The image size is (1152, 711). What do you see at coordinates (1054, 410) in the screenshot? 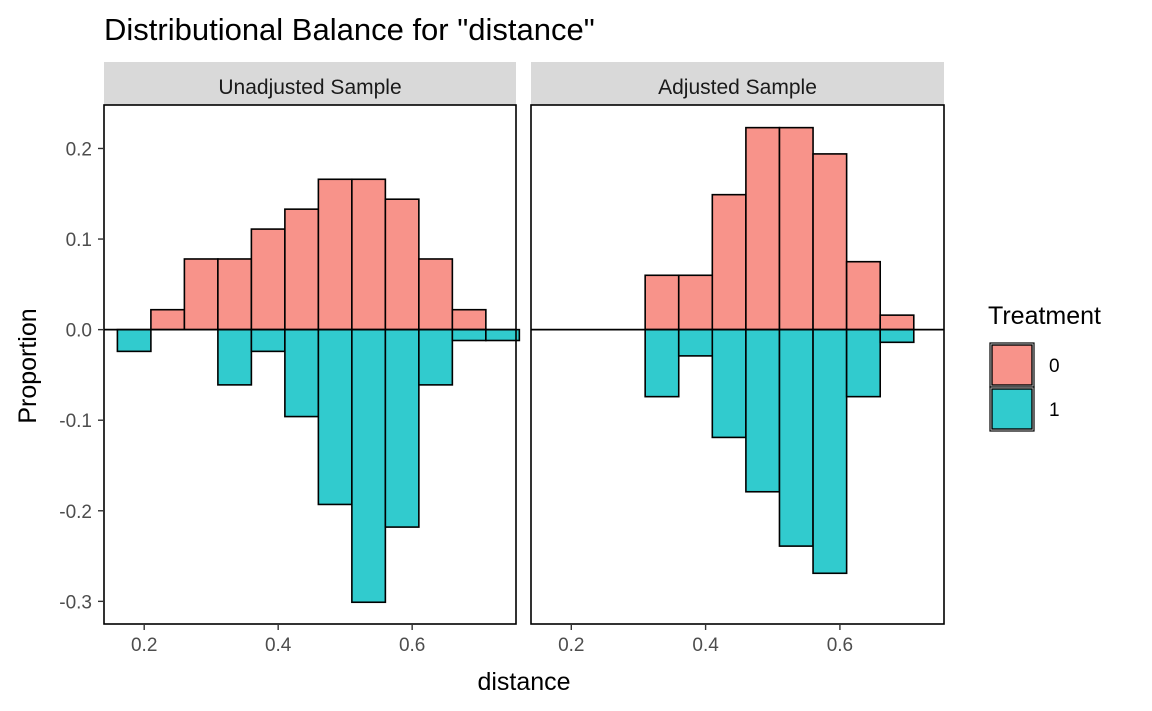
I see `legend-label-t1: 1` at bounding box center [1054, 410].